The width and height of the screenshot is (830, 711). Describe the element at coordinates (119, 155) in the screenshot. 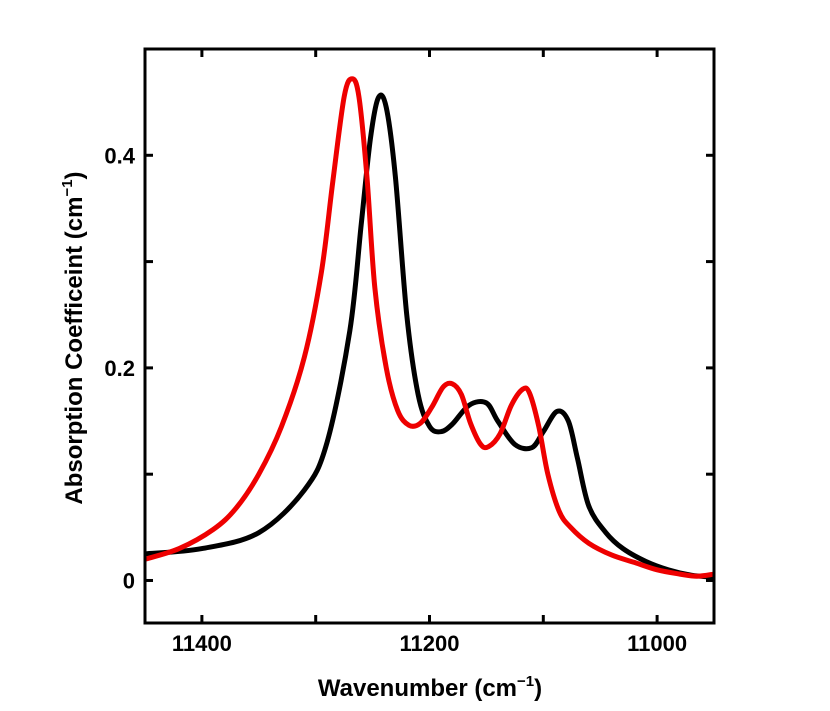

I see `y-tick-label: 0.4` at that location.